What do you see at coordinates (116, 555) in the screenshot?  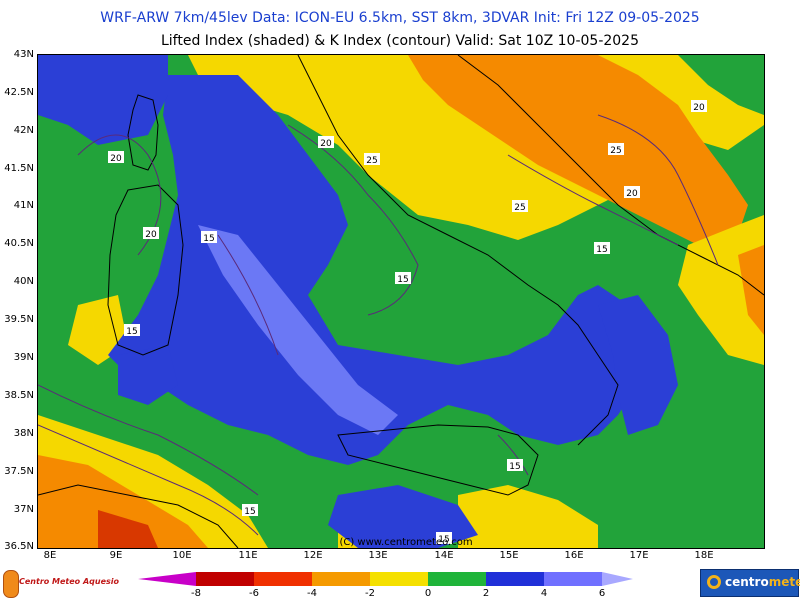 I see `lon-label: 9E` at bounding box center [116, 555].